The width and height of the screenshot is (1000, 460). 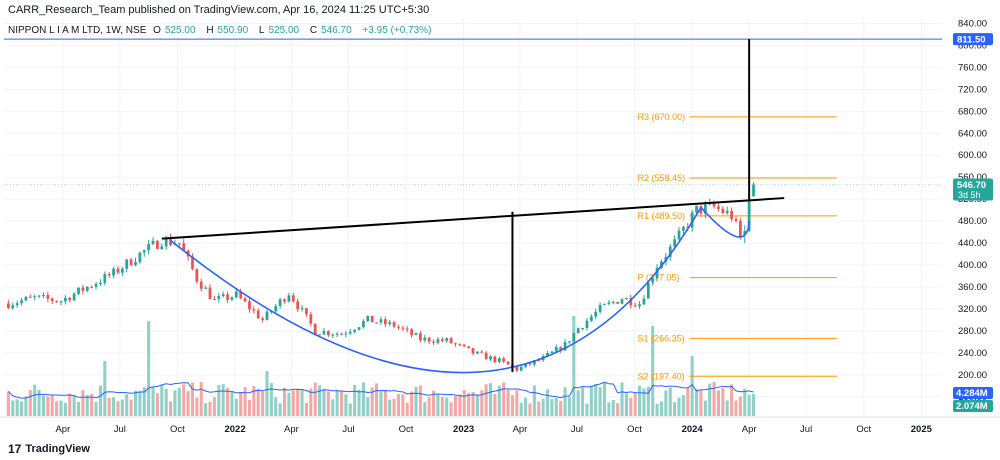 I want to click on ohlc-close-value: 546.70, so click(x=336, y=30).